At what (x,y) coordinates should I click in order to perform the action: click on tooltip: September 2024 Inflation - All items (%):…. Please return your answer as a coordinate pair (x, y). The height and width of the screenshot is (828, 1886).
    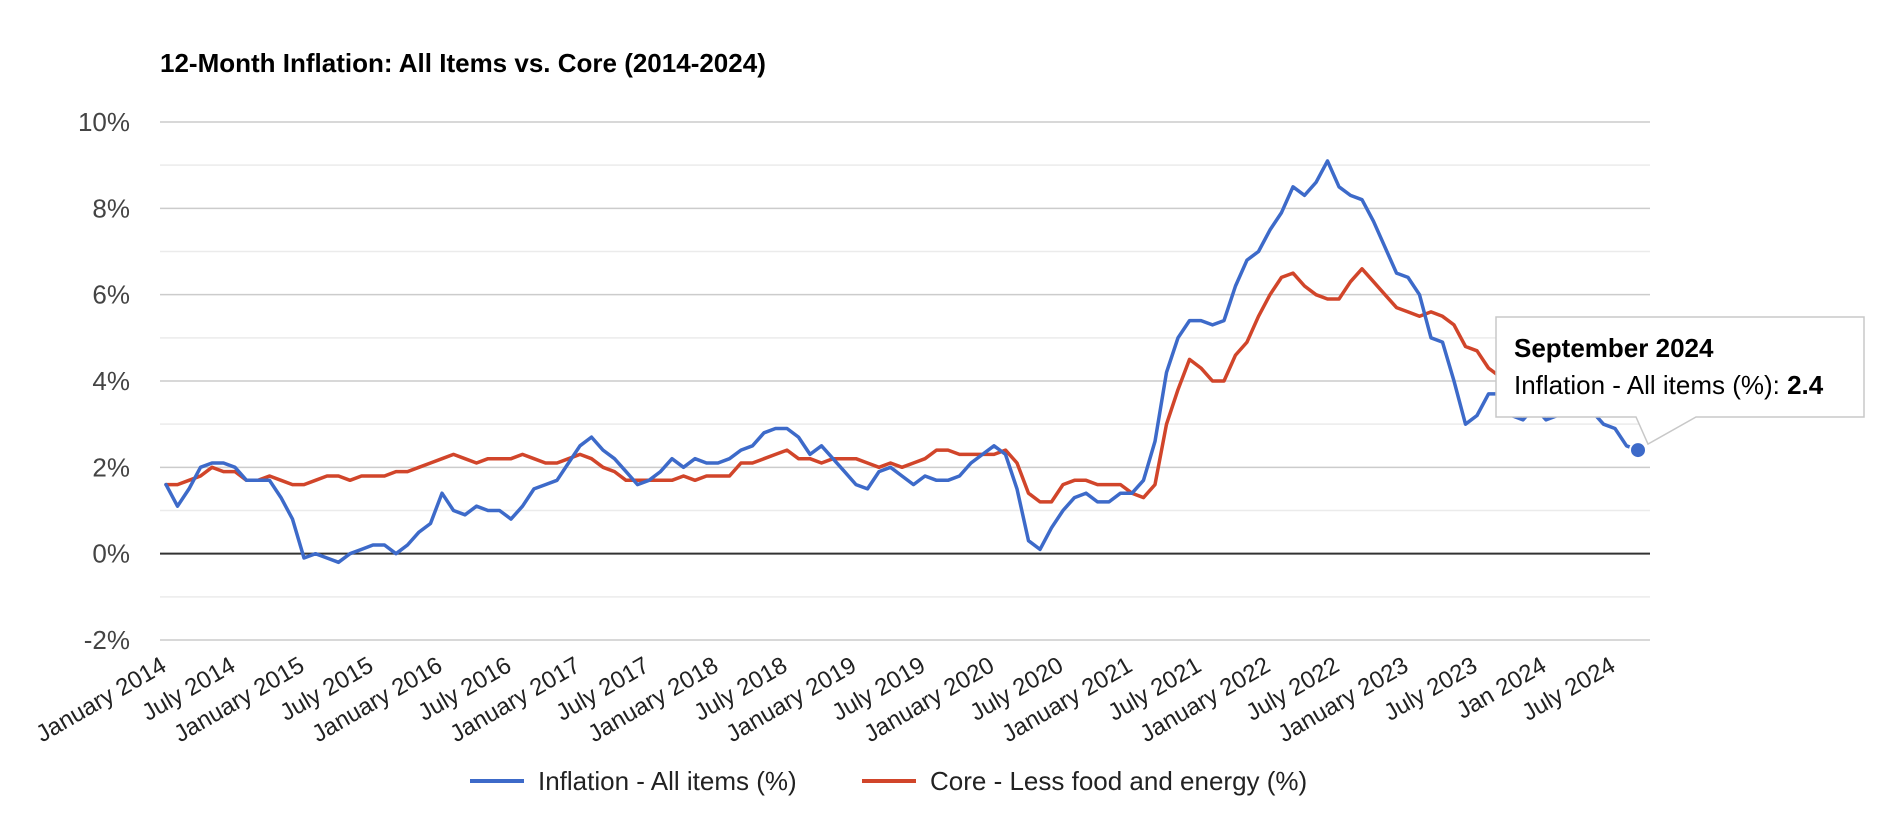
    Looking at the image, I should click on (1680, 388).